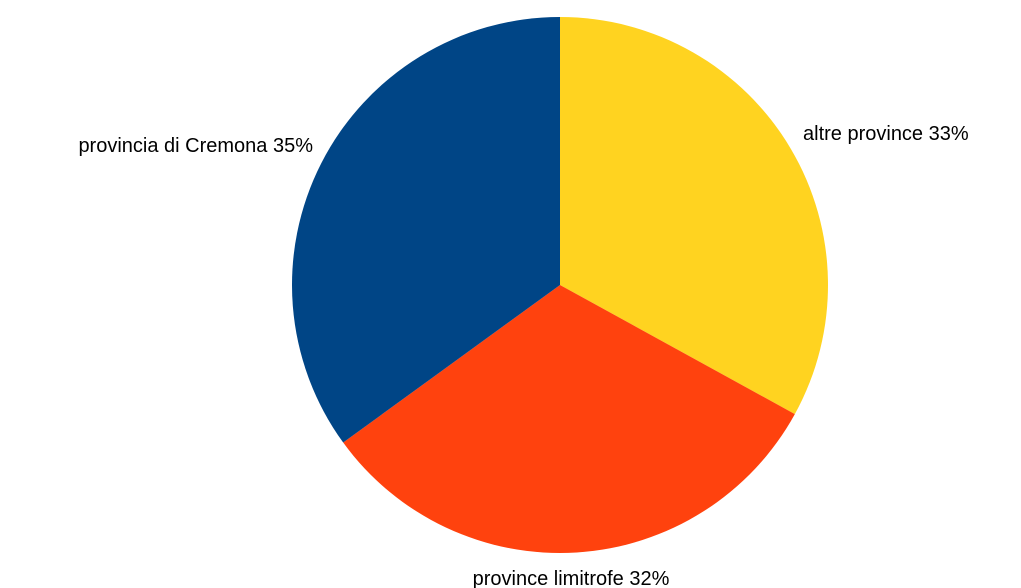 The width and height of the screenshot is (1021, 588). Describe the element at coordinates (195, 146) in the screenshot. I see `pie-slice-label-2: provincia di Cremona 35%` at that location.